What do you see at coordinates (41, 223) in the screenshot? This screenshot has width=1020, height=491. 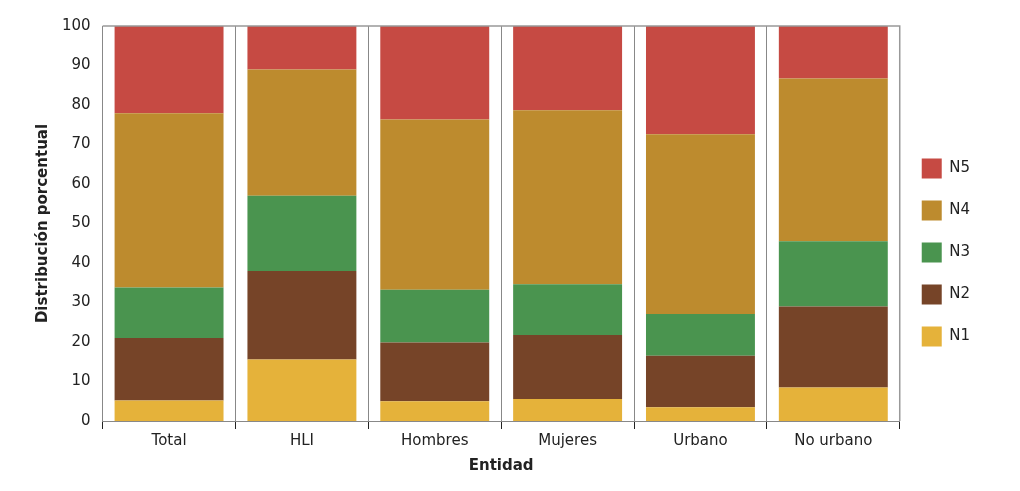 I see `y-axis-title: Distribución porcentual` at bounding box center [41, 223].